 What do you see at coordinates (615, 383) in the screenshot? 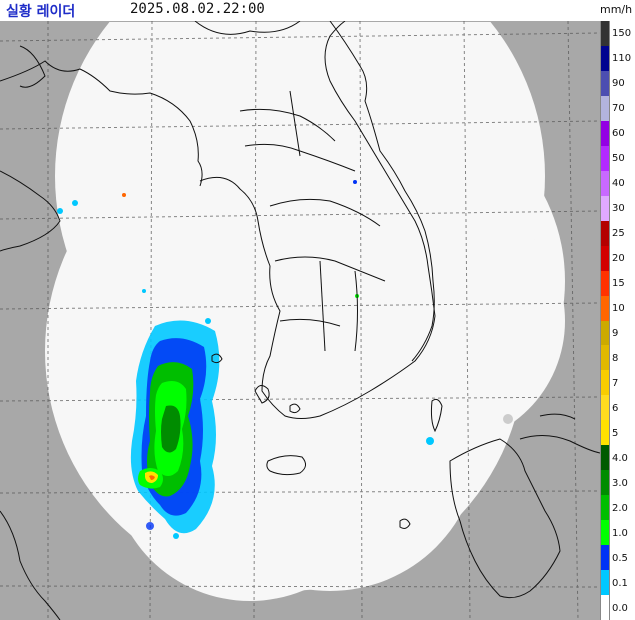
I see `legend-label: 7` at bounding box center [615, 383].